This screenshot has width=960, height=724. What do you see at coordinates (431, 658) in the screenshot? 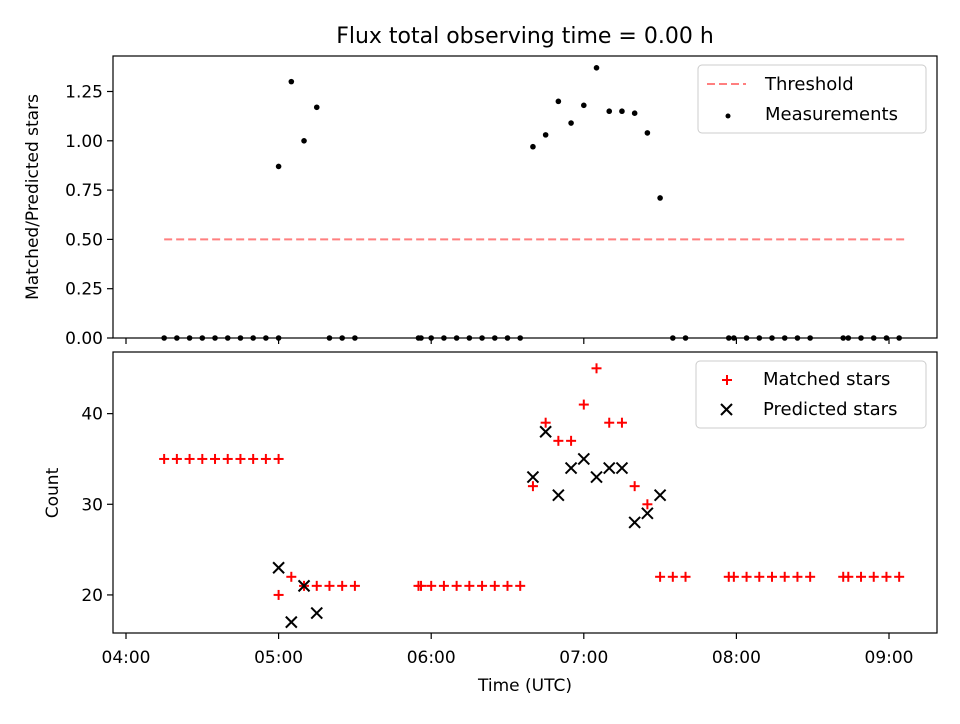
I see `x-tick-label: 06:00` at bounding box center [431, 658].